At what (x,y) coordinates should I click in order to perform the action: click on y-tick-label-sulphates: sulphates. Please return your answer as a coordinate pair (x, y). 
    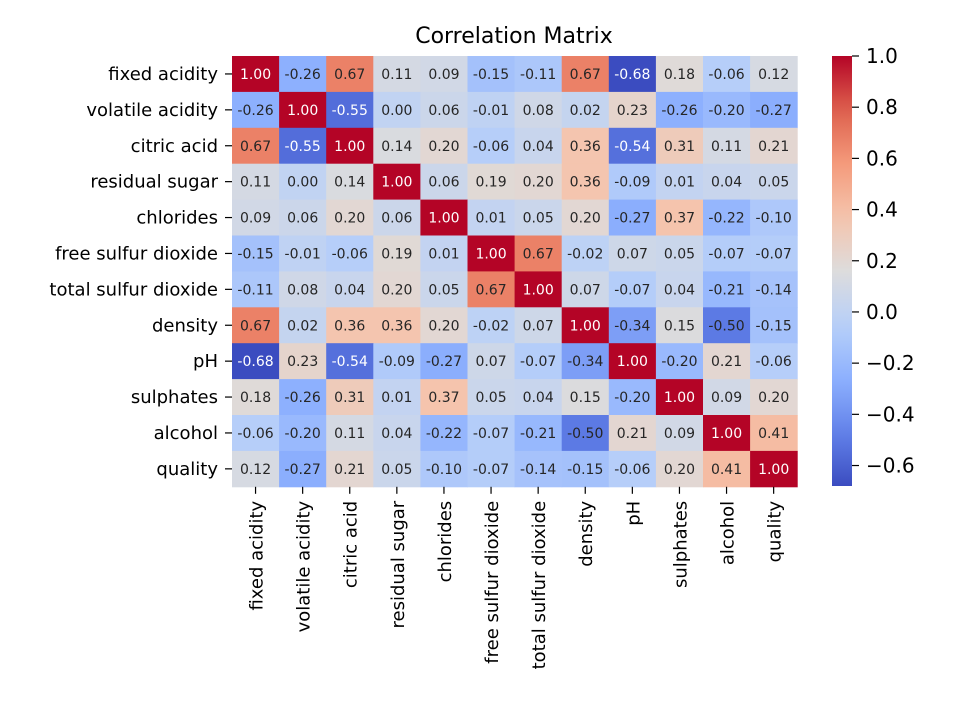
    Looking at the image, I should click on (174, 397).